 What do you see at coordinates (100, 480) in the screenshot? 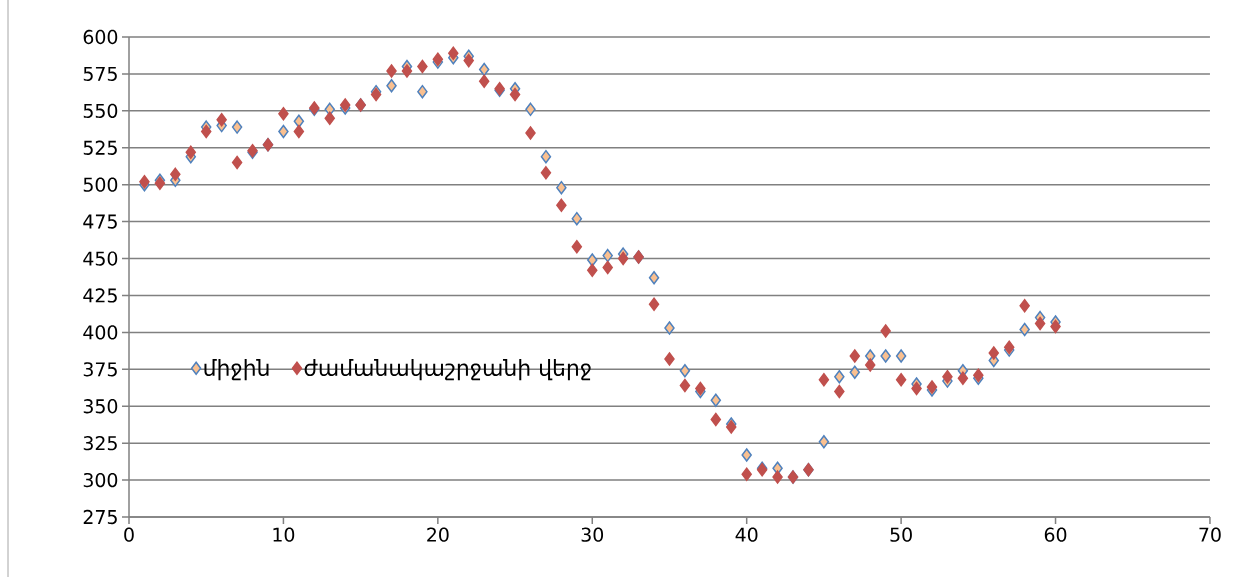
I see `y-tick-label: 300` at bounding box center [100, 480].